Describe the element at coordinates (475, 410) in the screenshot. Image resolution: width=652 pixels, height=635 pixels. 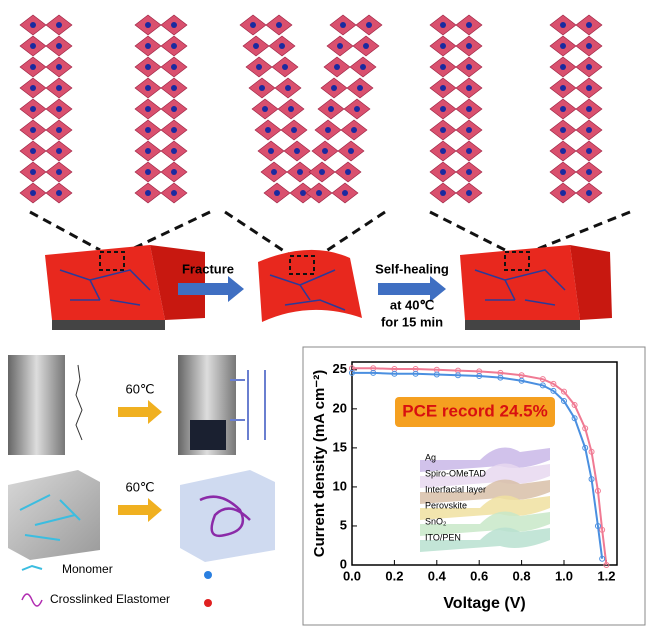
I see `annotation: PCE record 24.5%` at that location.